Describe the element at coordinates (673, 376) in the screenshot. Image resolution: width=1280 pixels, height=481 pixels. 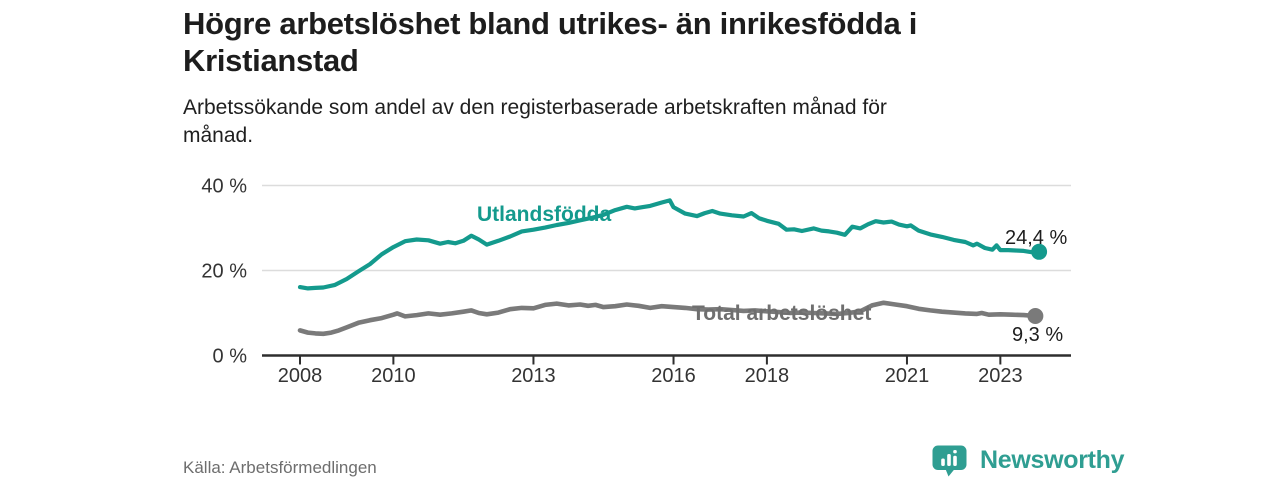
I see `x-tick-label-2016: 2016` at that location.